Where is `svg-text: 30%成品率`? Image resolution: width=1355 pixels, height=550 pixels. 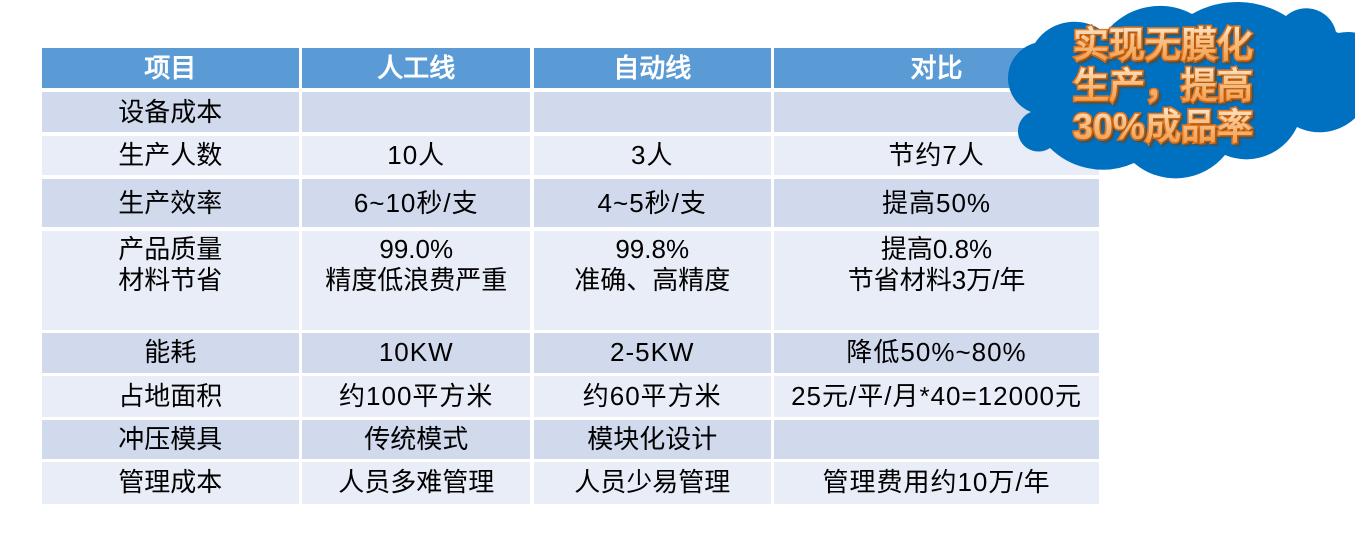 svg-text: 30%成品率 is located at coordinates (1163, 126).